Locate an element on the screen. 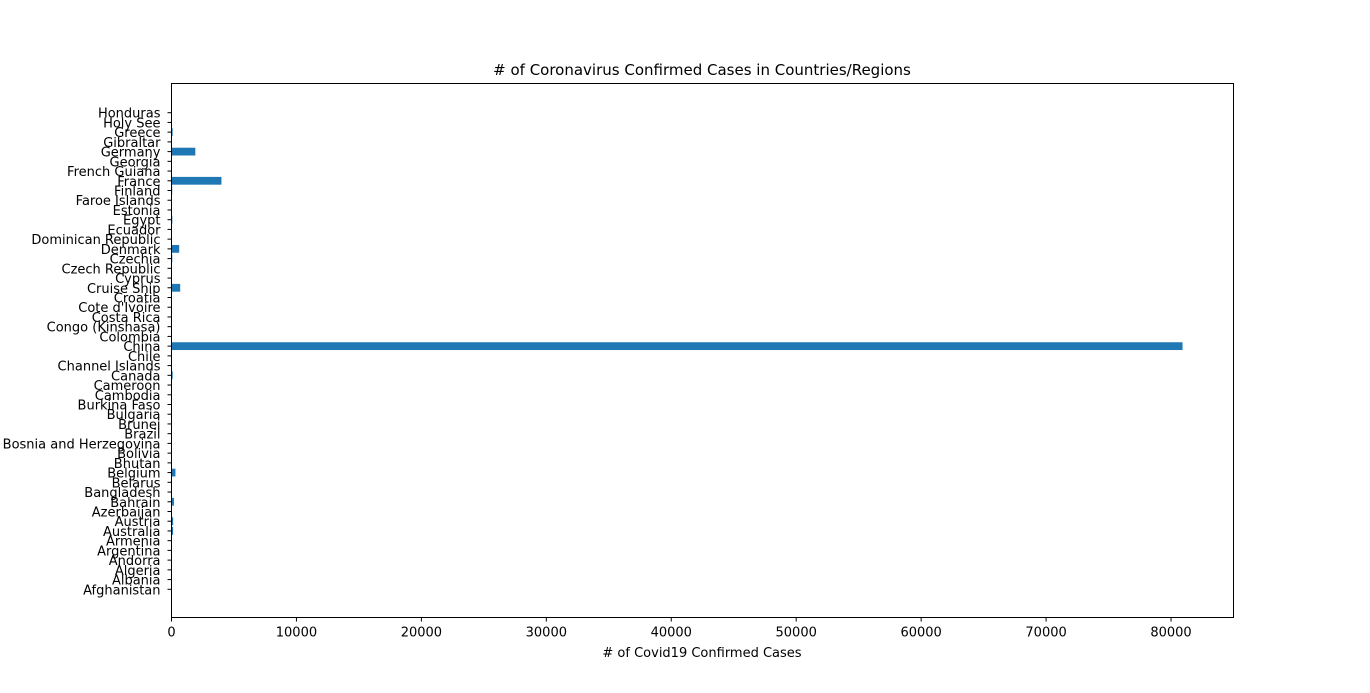 The image size is (1370, 693). category-label: Ecuador is located at coordinates (134, 230).